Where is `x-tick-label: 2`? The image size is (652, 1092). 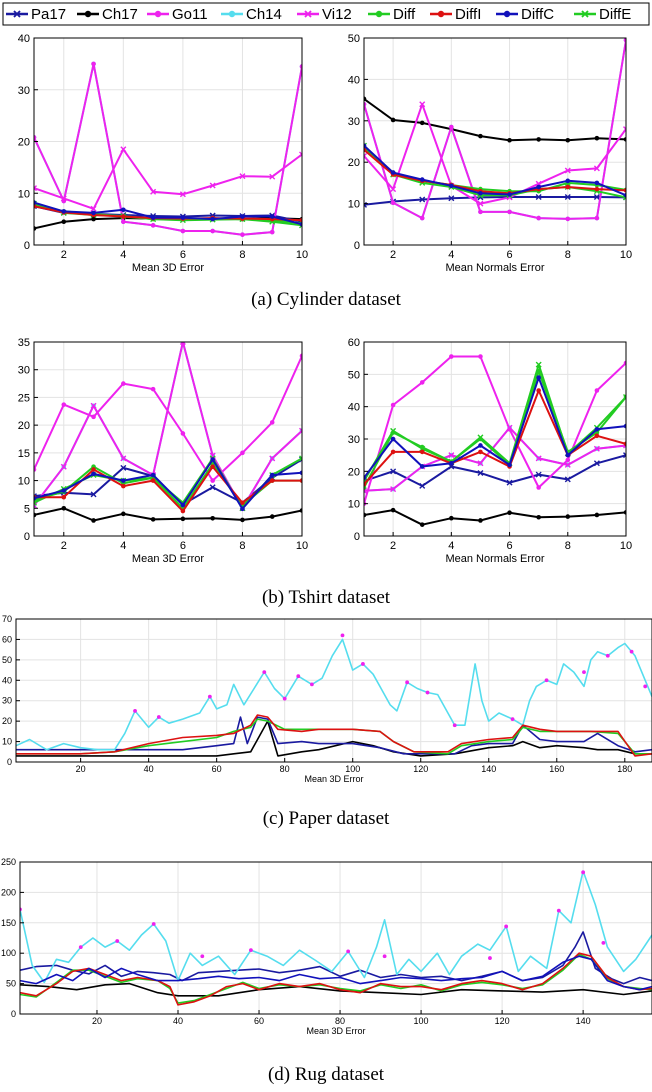
x-tick-label: 2 is located at coordinates (393, 255).